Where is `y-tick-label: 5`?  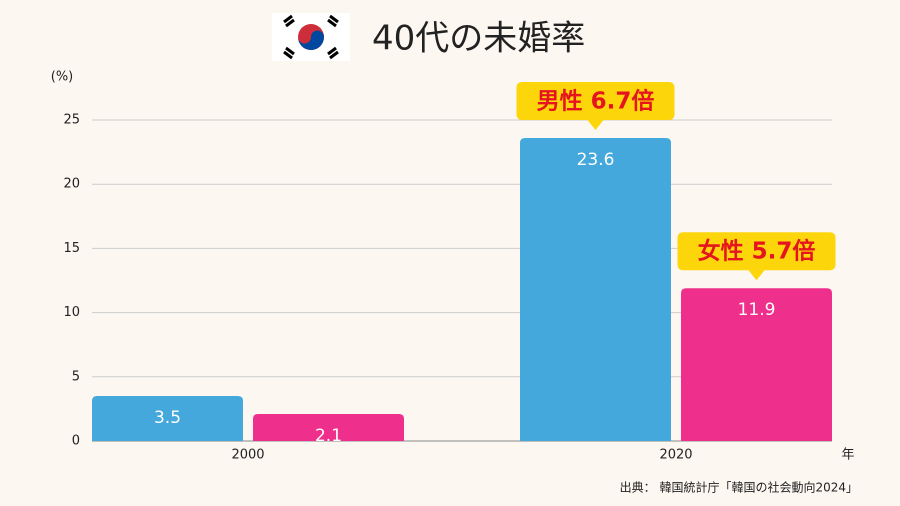
y-tick-label: 5 is located at coordinates (76, 376).